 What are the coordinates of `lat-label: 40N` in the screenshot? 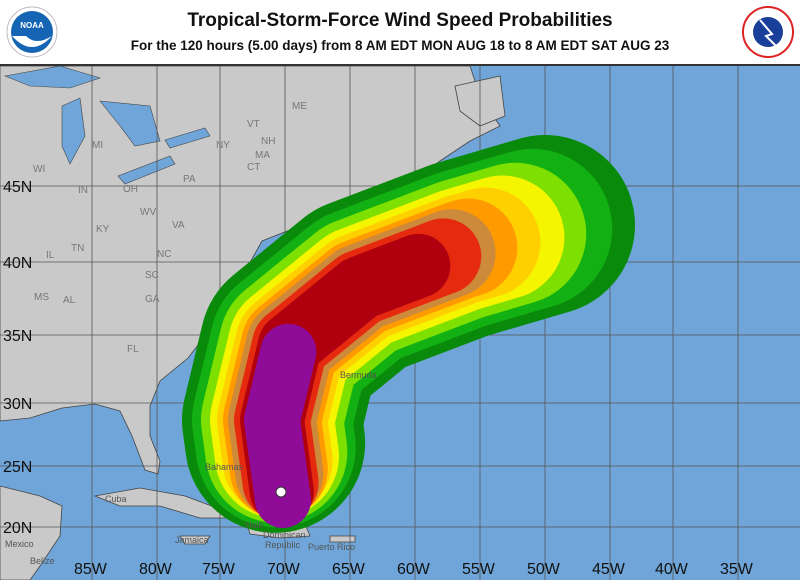 It's located at (17, 263).